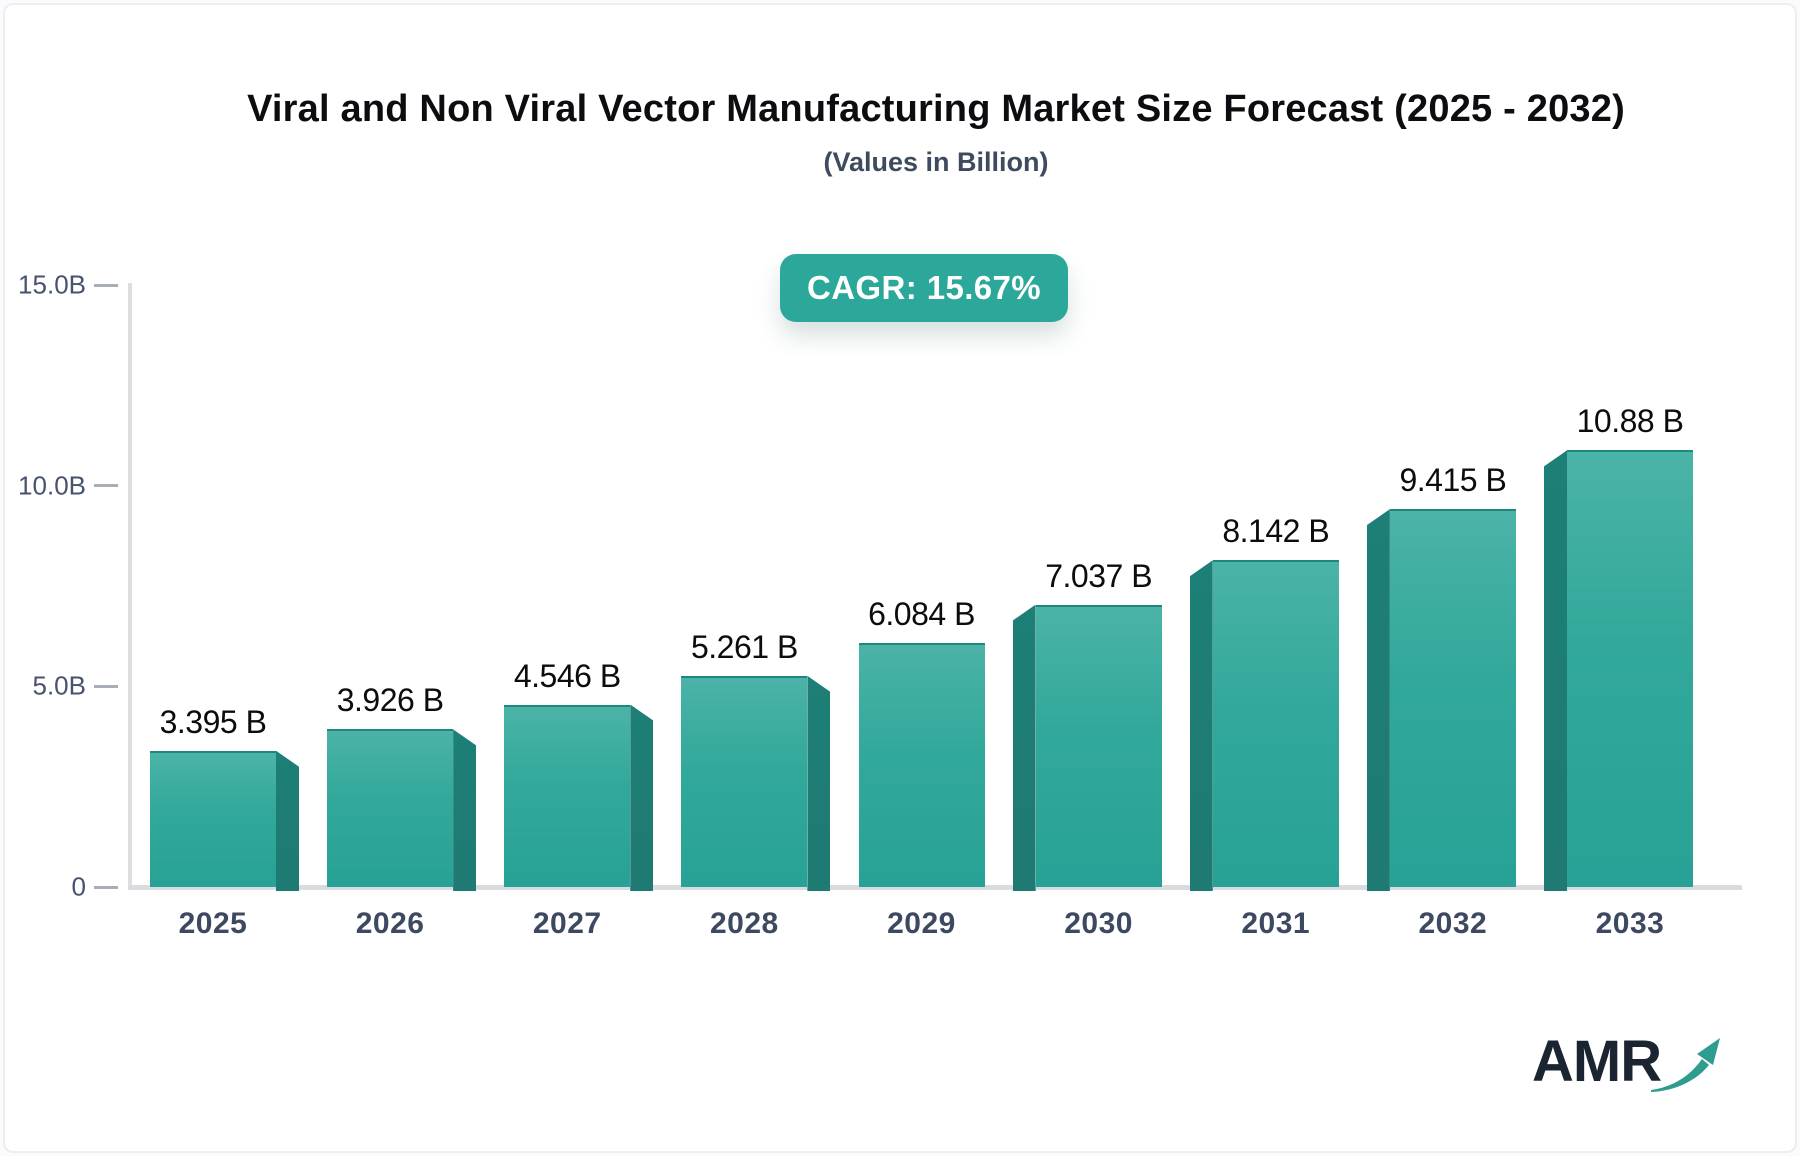 The width and height of the screenshot is (1800, 1156). Describe the element at coordinates (1684, 1067) in the screenshot. I see `growth-arrow-icon` at that location.